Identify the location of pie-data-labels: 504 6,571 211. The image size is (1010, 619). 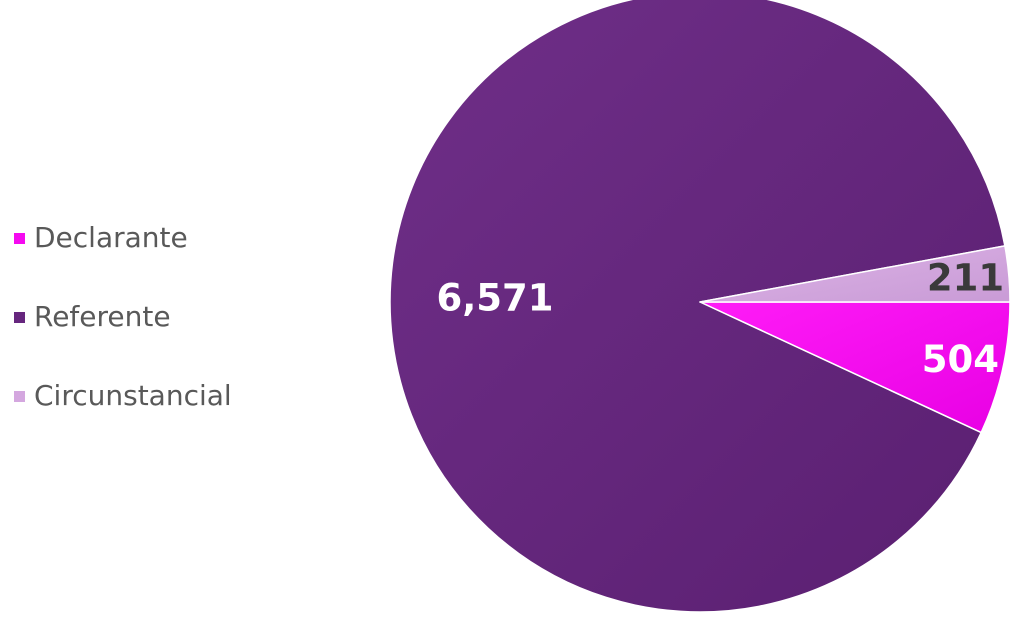
(720, 318).